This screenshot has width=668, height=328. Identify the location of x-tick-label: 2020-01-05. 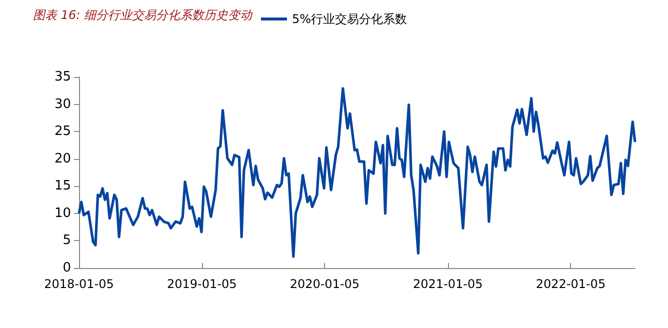
(325, 284).